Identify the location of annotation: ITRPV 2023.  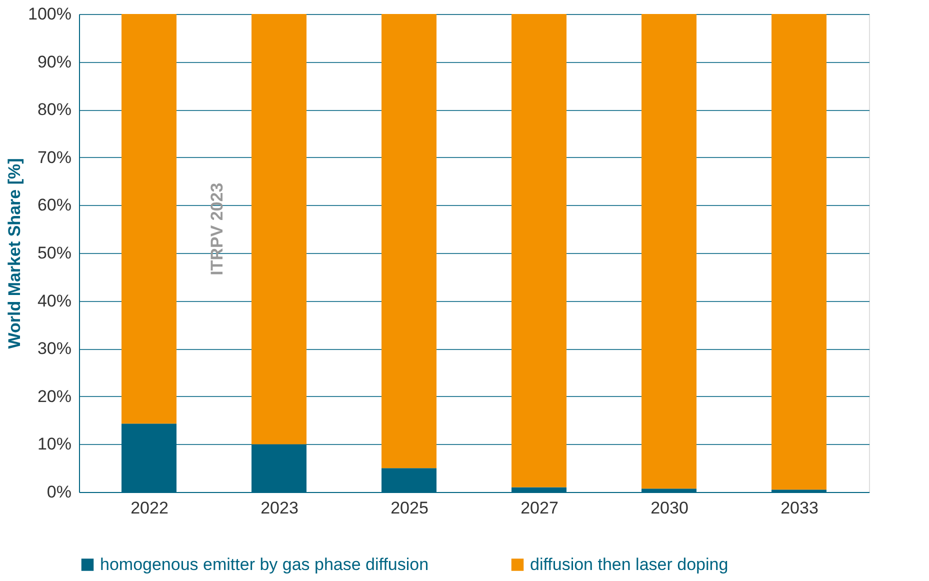
(216, 229).